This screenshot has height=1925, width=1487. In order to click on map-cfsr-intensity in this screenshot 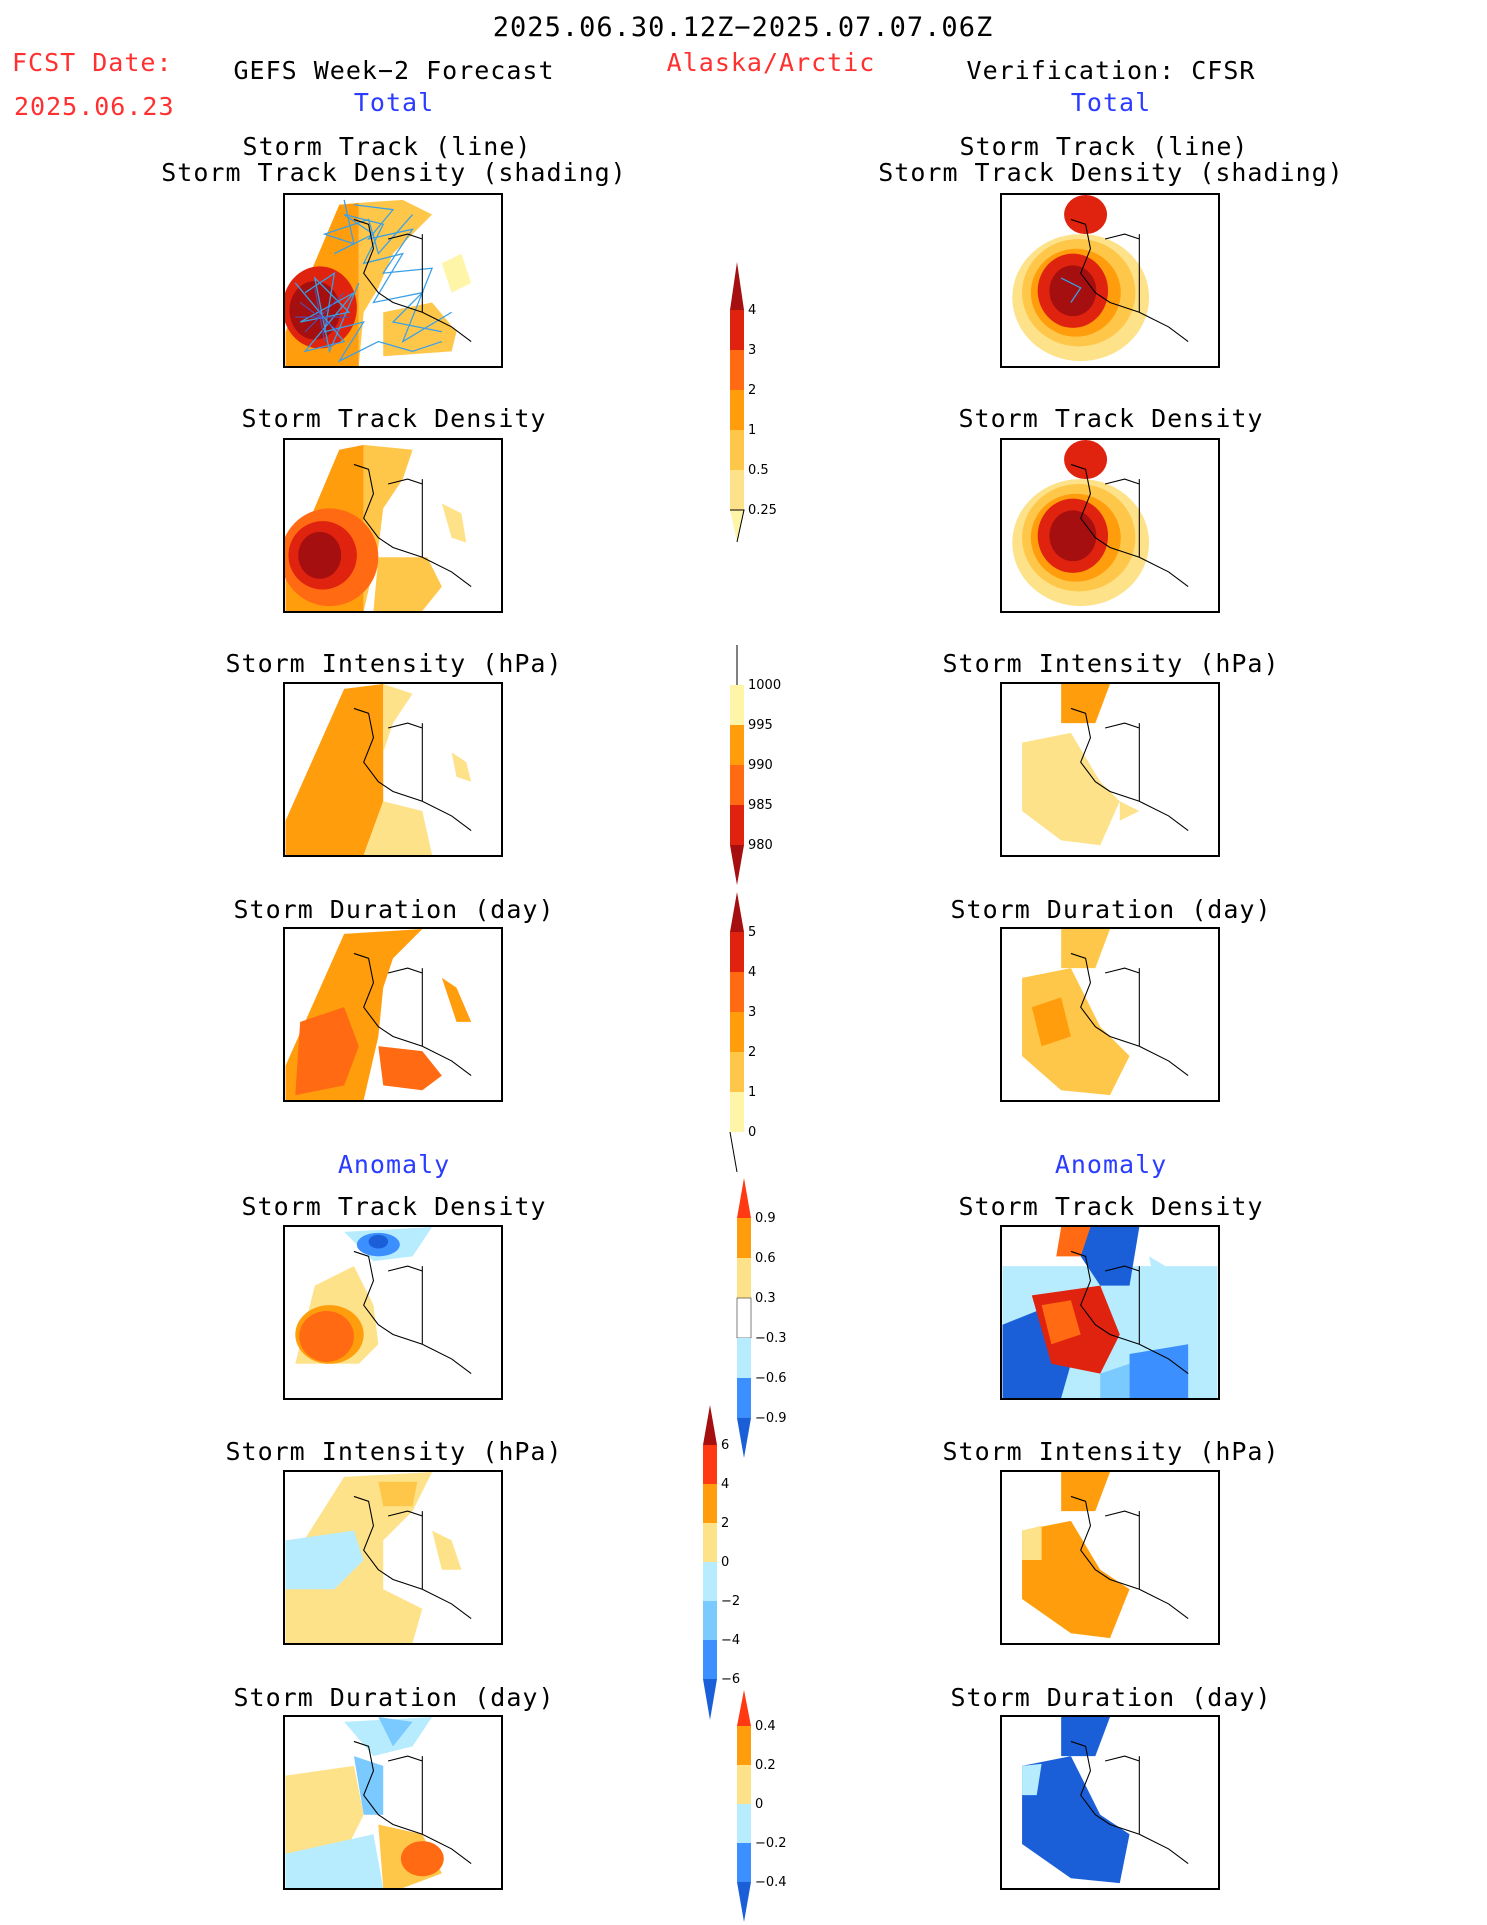, I will do `click(1110, 769)`.